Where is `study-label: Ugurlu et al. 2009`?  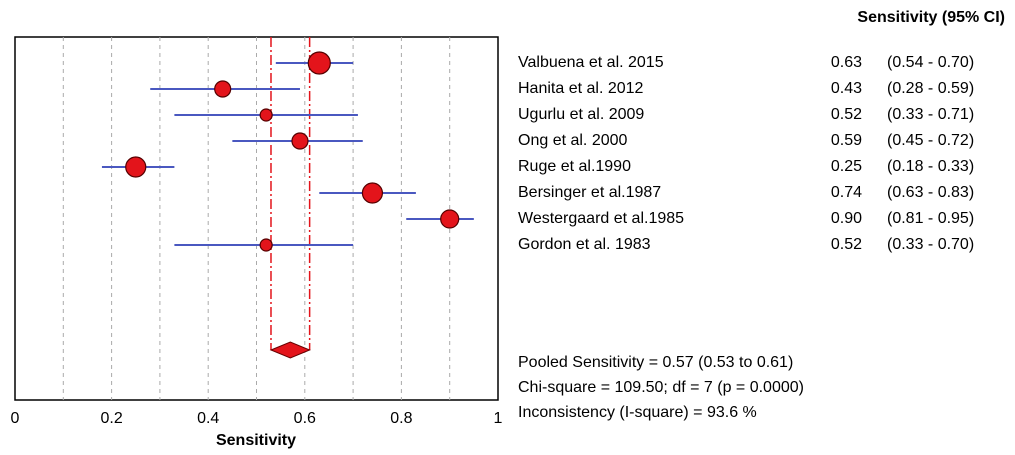 study-label: Ugurlu et al. 2009 is located at coordinates (581, 114).